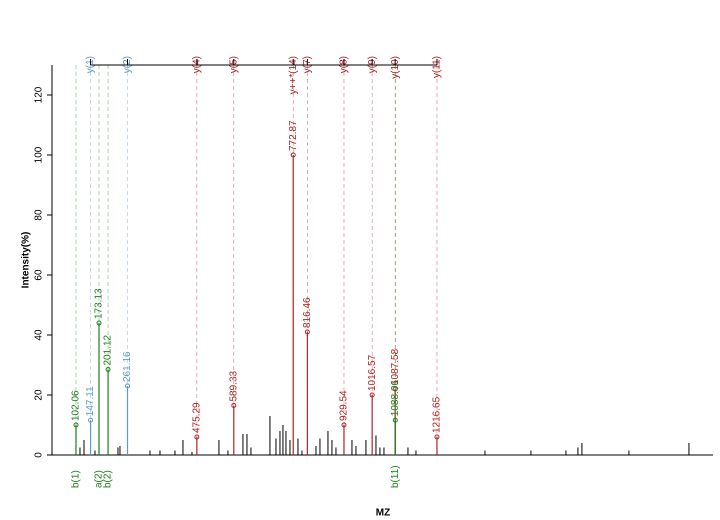 The width and height of the screenshot is (720, 520). I want to click on peak-label: 147.11, so click(90, 401).